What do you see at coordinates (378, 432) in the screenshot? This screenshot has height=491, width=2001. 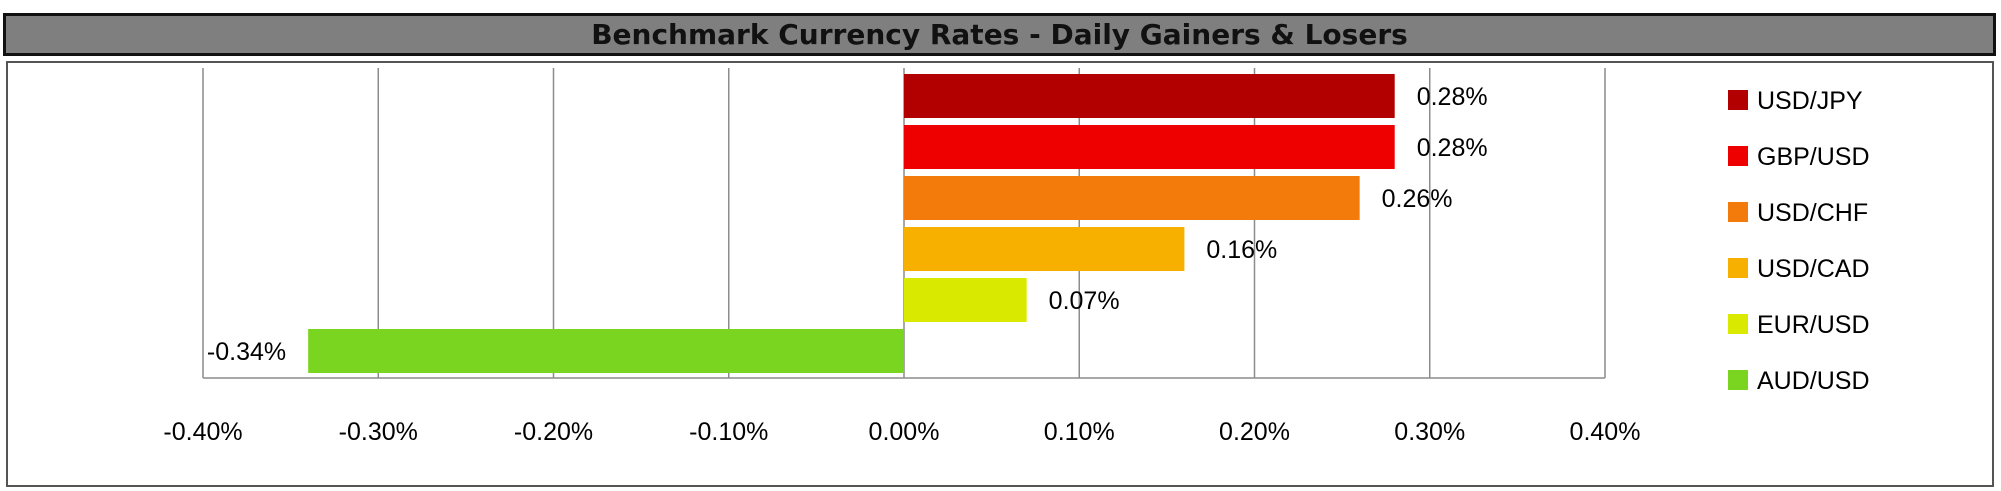 I see `x-tick-label: -0.30%` at bounding box center [378, 432].